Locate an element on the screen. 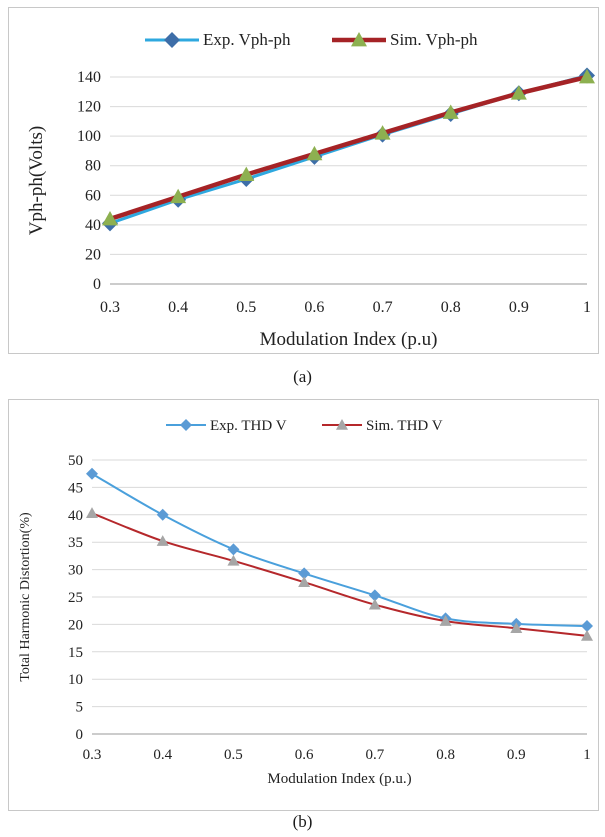  legend-label-0: Exp. THD V is located at coordinates (248, 426).